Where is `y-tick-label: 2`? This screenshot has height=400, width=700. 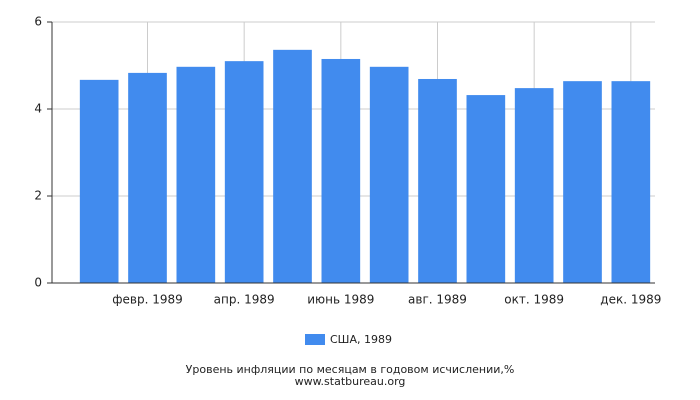
y-tick-label: 2 is located at coordinates (38, 196).